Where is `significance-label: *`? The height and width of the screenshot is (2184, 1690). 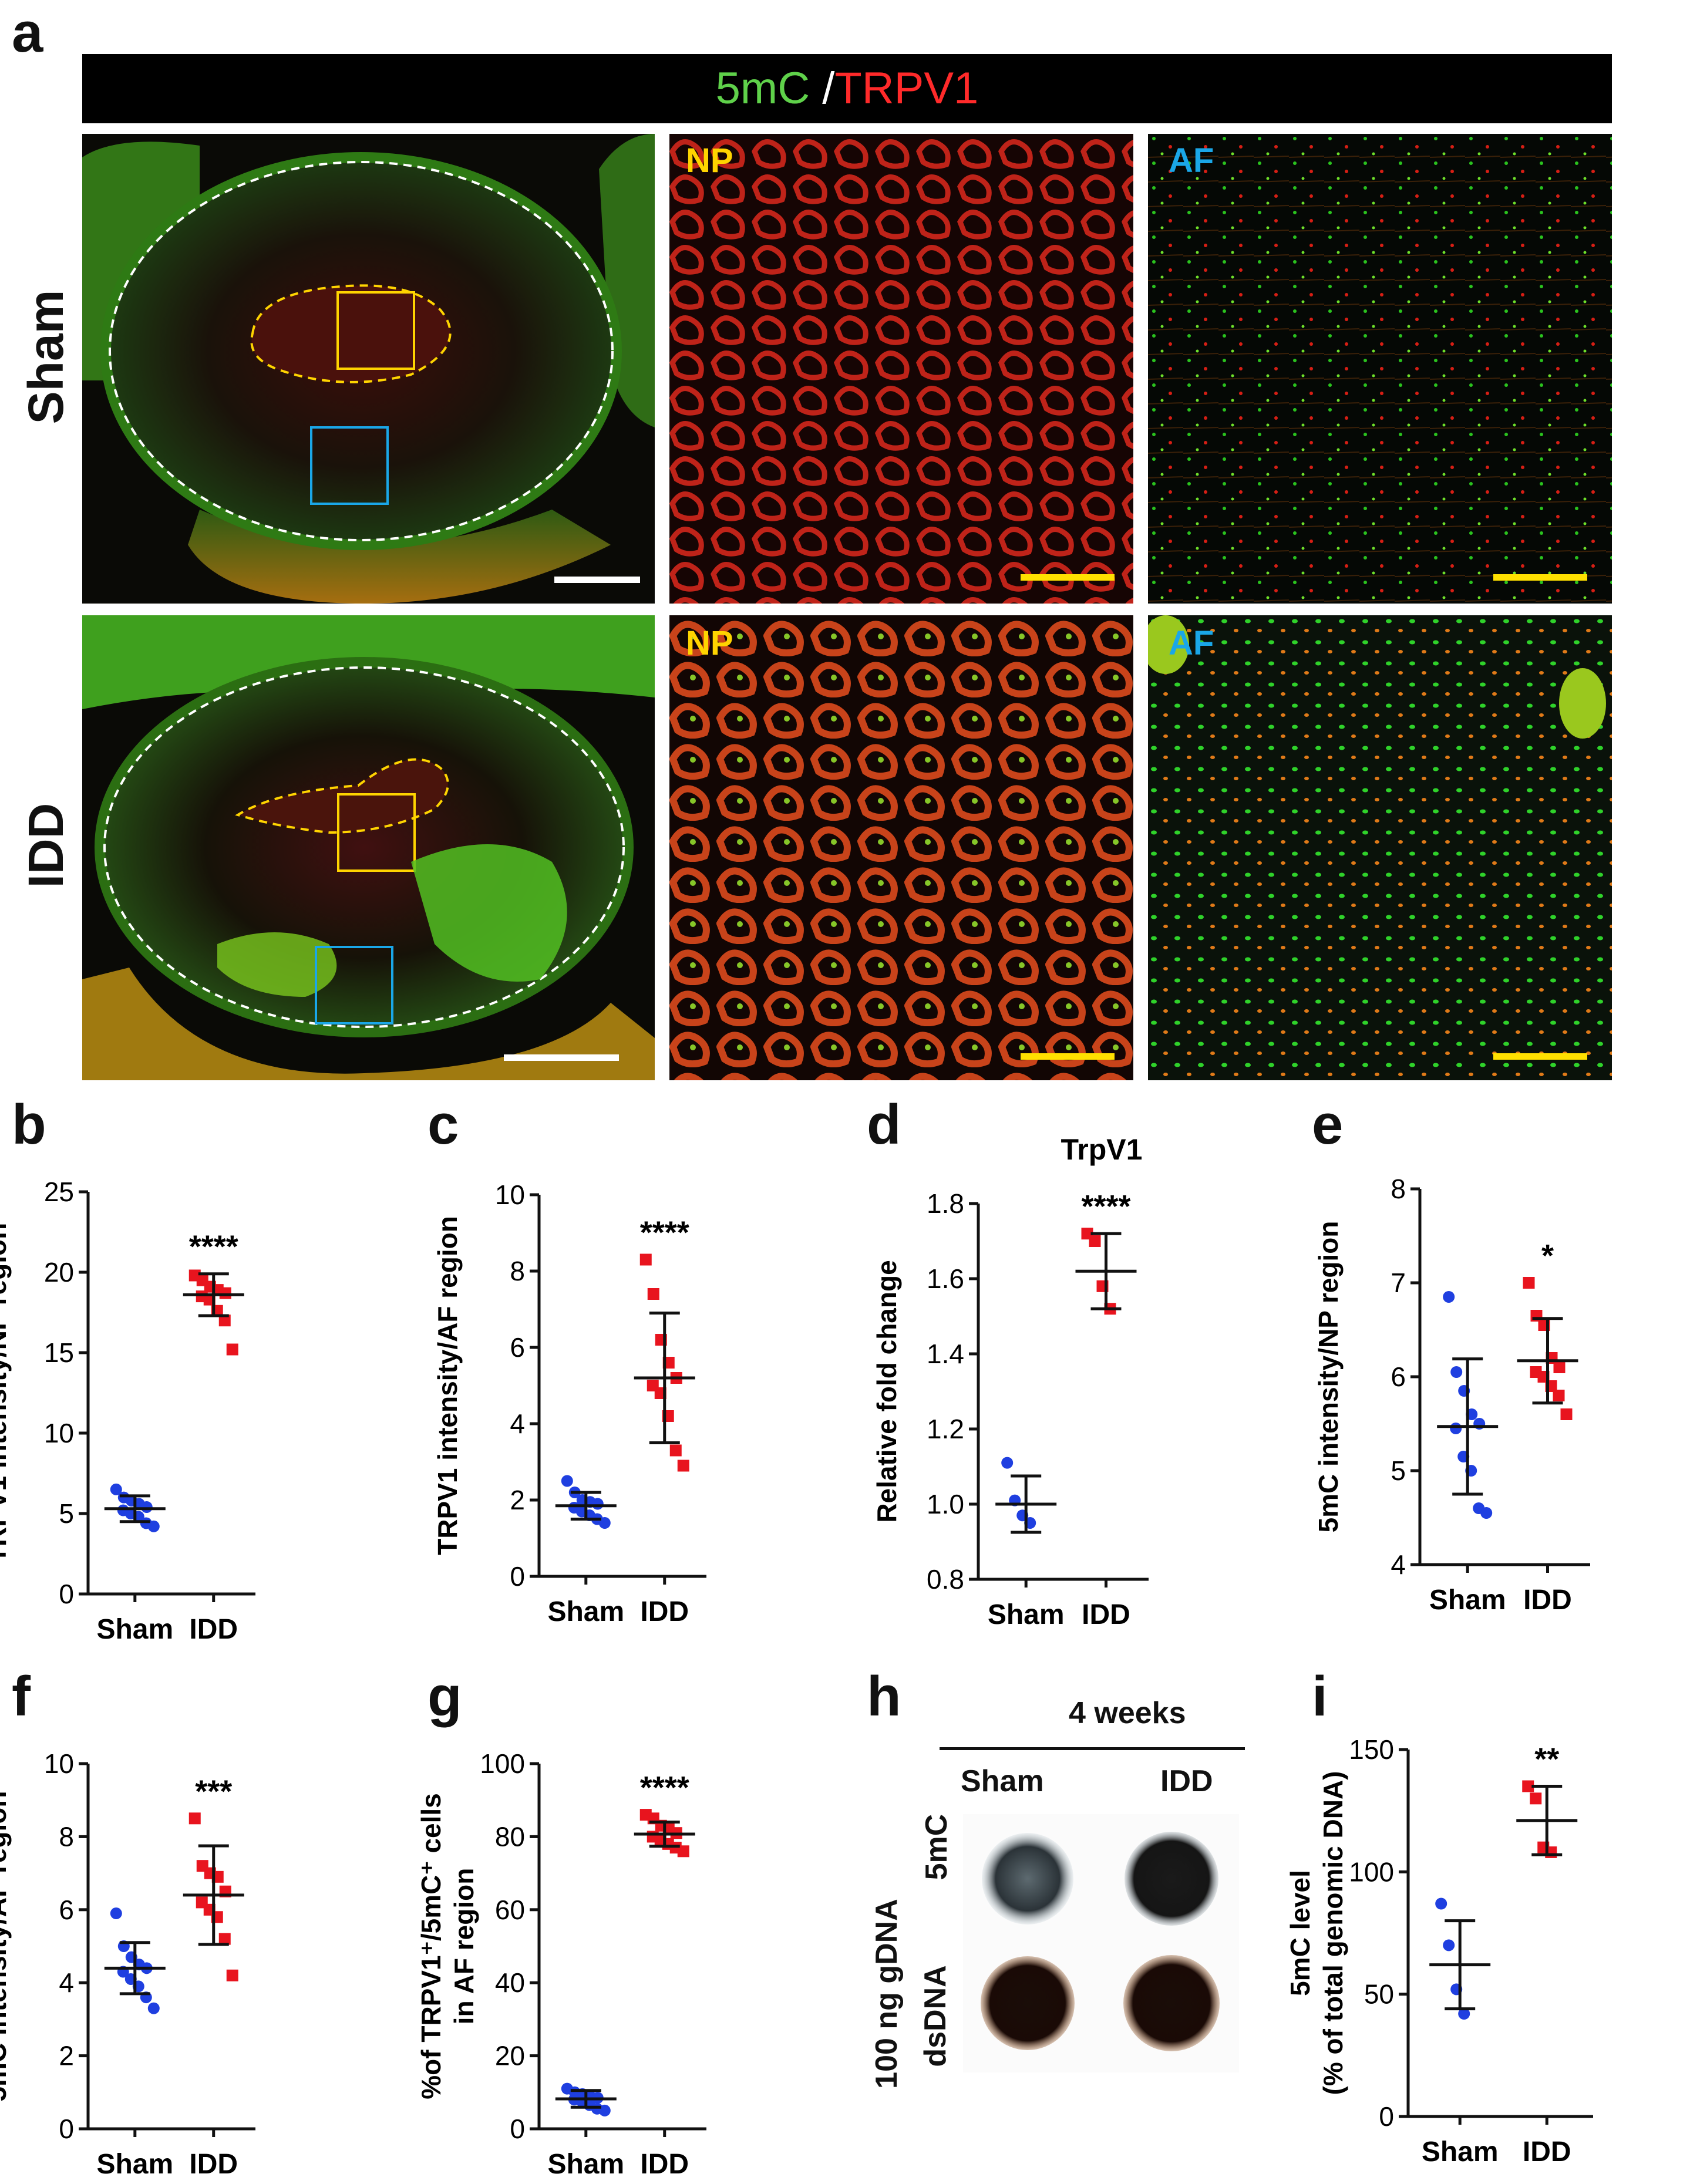
significance-label: * is located at coordinates (1547, 1255).